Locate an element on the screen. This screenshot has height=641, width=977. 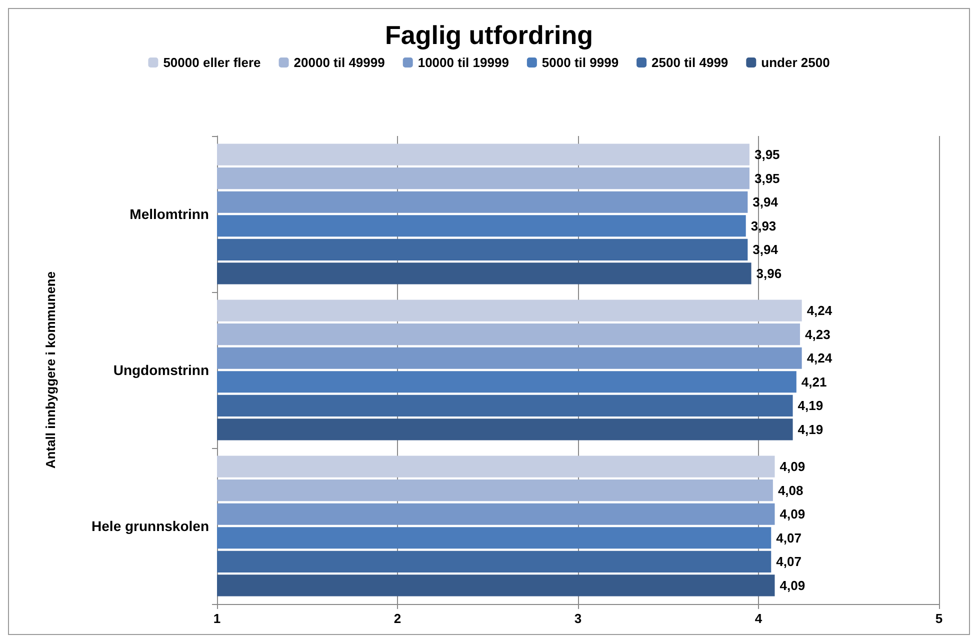
y-tick-label: Mellomtrinn is located at coordinates (169, 214).